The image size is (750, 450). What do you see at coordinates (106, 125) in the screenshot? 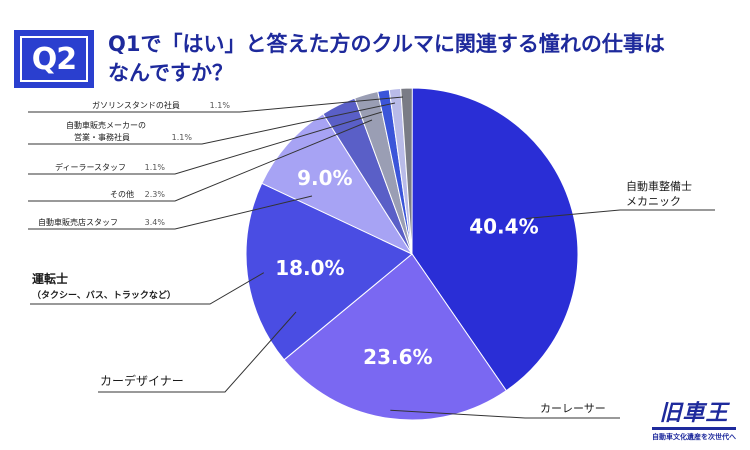
I see `category-label: 自動車販売メーカーの` at bounding box center [106, 125].